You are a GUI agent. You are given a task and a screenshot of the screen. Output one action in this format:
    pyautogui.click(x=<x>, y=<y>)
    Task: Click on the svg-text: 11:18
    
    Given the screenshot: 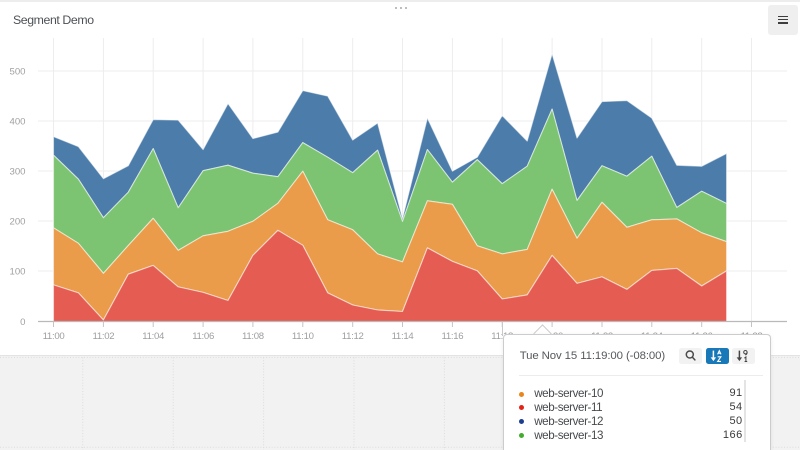 What is the action you would take?
    pyautogui.click(x=502, y=336)
    